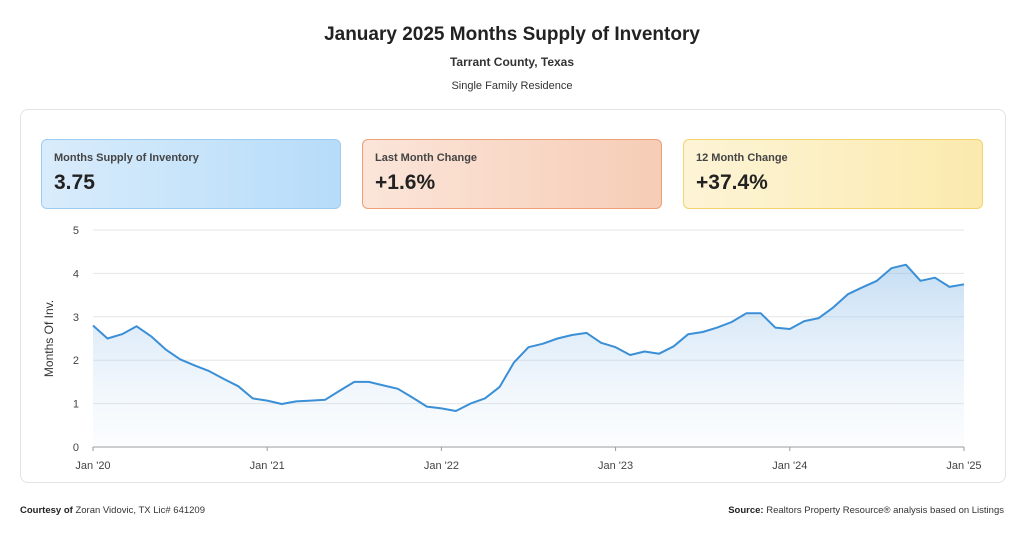 The image size is (1024, 538). Describe the element at coordinates (833, 174) in the screenshot. I see `card-12-month-change: 12 Month Change +37.4%` at that location.